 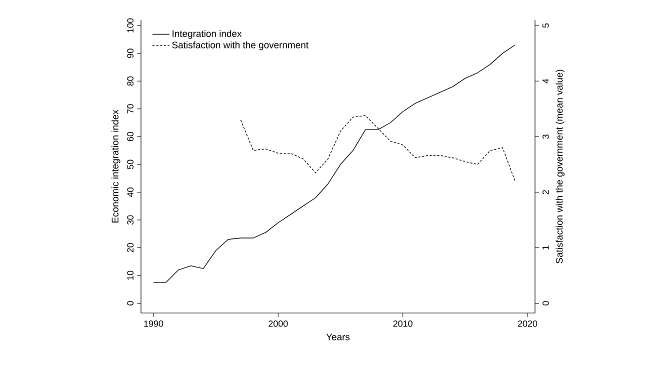 I want to click on y2-tick-label: 3, so click(x=545, y=136).